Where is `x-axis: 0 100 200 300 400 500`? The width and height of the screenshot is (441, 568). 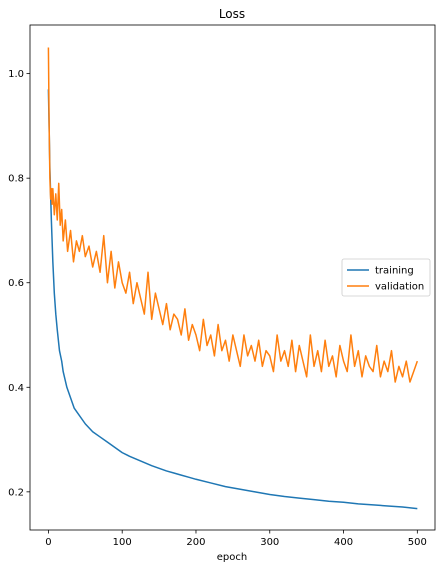 x-axis: 0 100 200 300 400 500 is located at coordinates (236, 539).